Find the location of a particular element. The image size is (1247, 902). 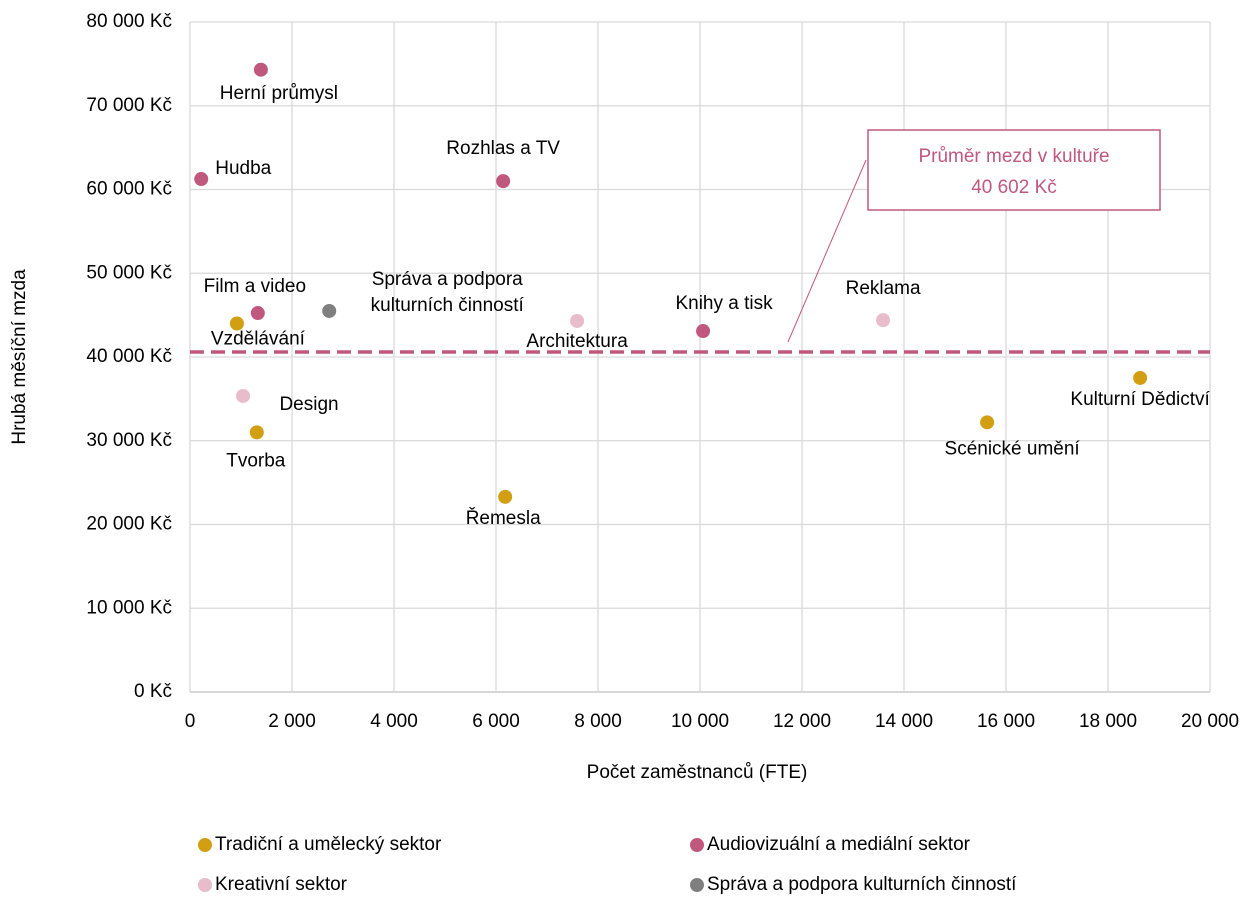

x-tick-label: 2 000 is located at coordinates (292, 721).